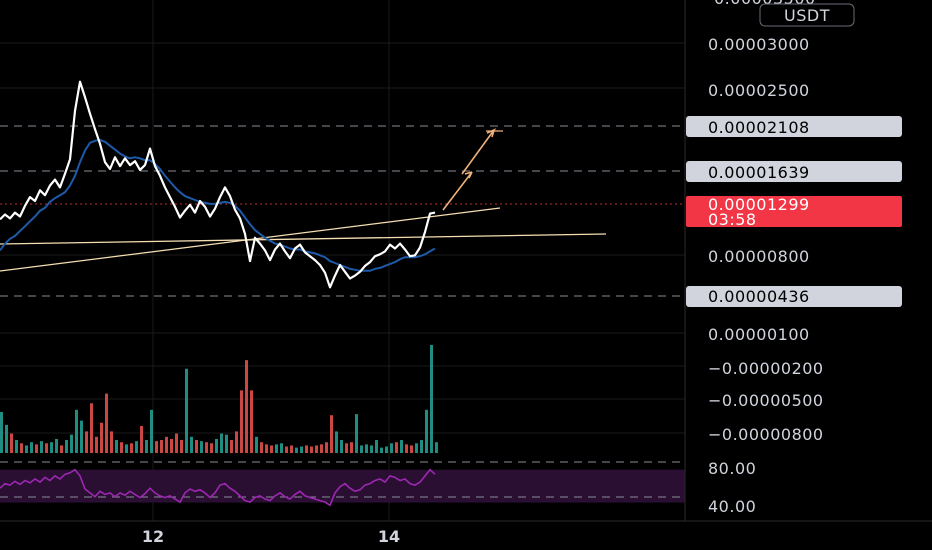 Image resolution: width=932 pixels, height=550 pixels. What do you see at coordinates (219, 399) in the screenshot?
I see `volume-bars` at bounding box center [219, 399].